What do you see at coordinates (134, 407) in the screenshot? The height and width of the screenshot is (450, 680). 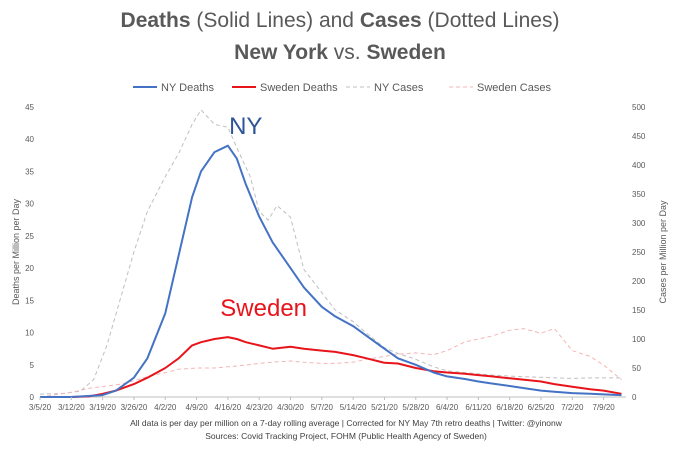 I see `x-tick-label: 3/26/20` at bounding box center [134, 407].